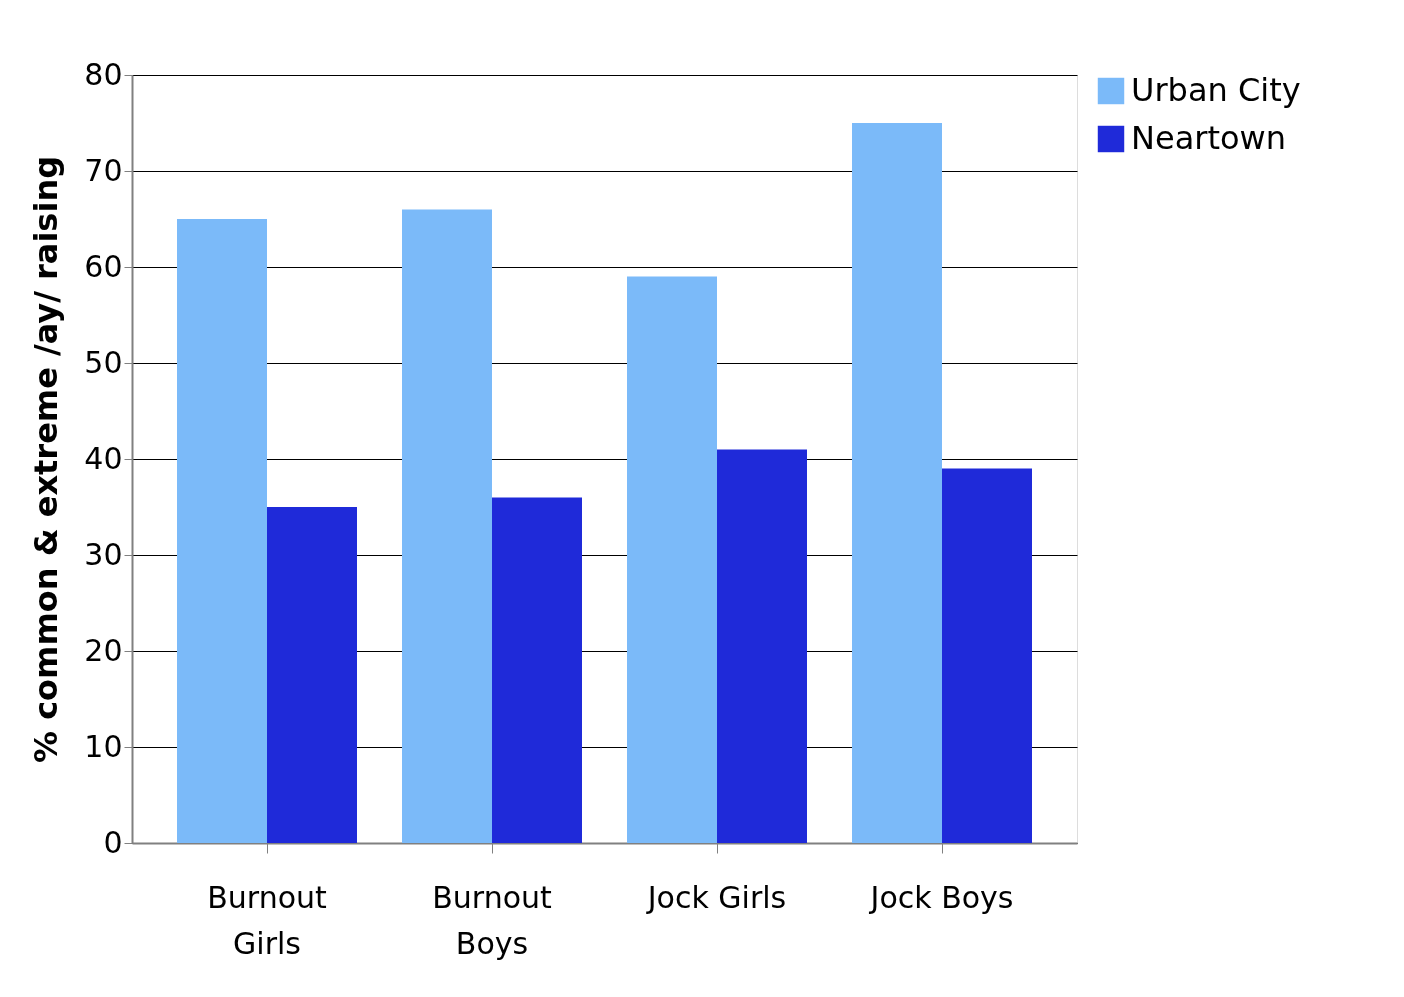  Describe the element at coordinates (103, 74) in the screenshot. I see `y-tick-label: 80` at that location.